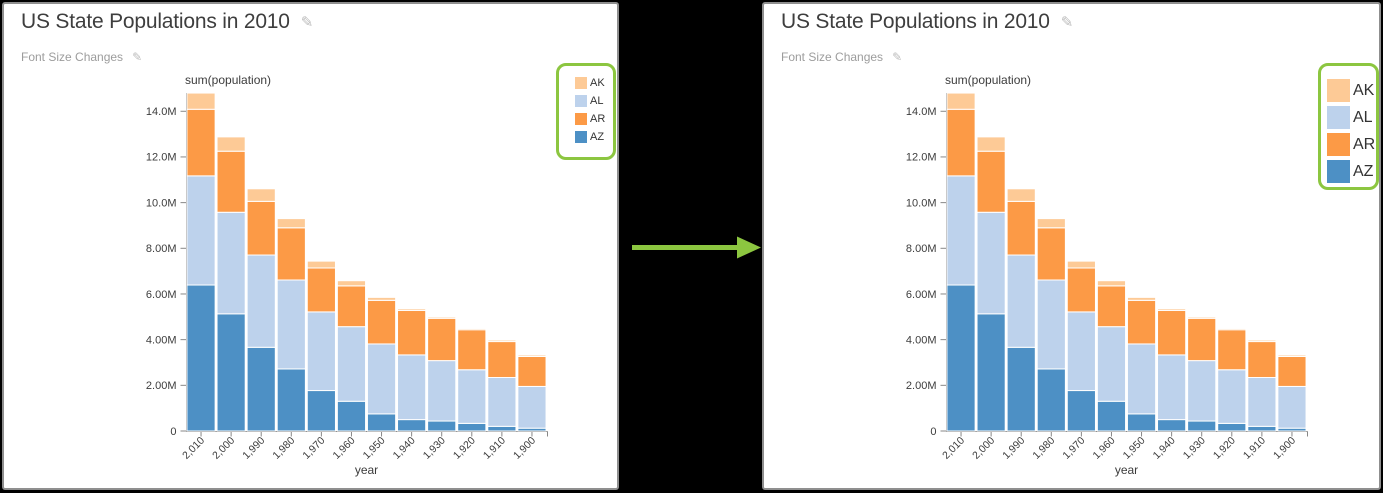 The width and height of the screenshot is (1383, 493). What do you see at coordinates (1043, 448) in the screenshot?
I see `x-axis-tick-label: 1,980` at bounding box center [1043, 448].